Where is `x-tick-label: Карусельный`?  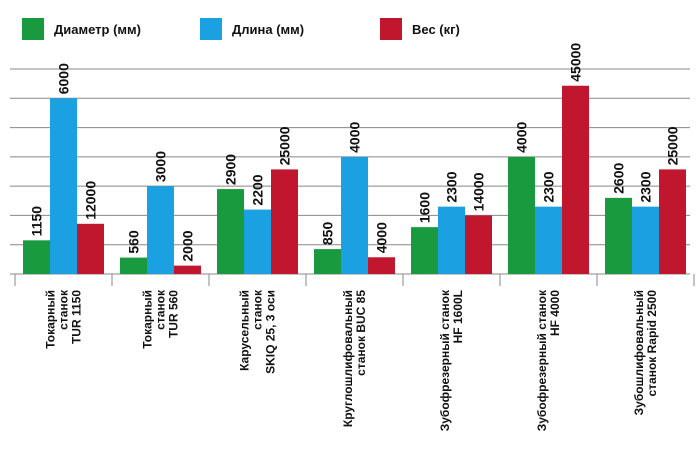 x-tick-label: Карусельный is located at coordinates (245, 330).